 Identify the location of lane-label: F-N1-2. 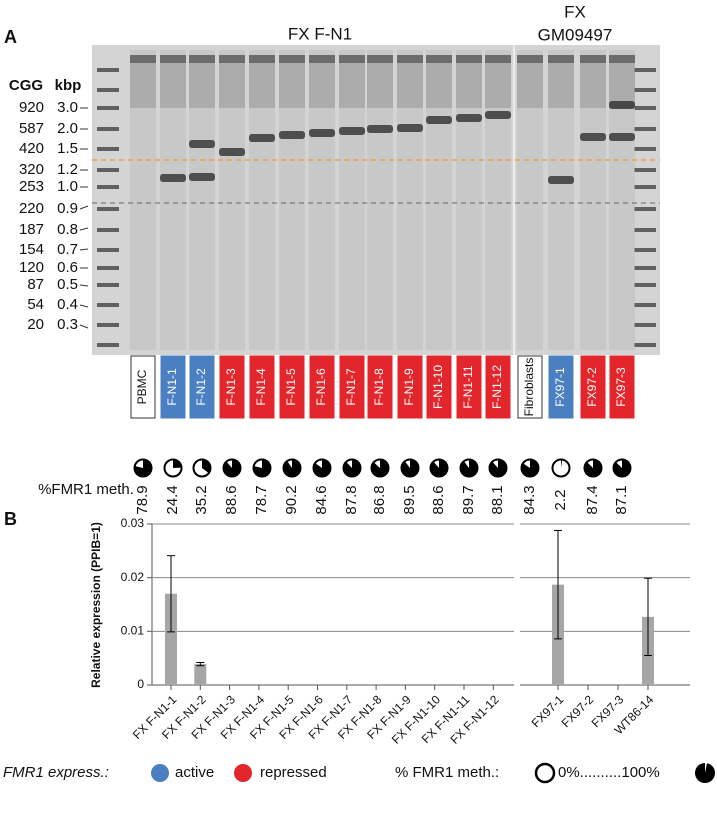
(201, 387).